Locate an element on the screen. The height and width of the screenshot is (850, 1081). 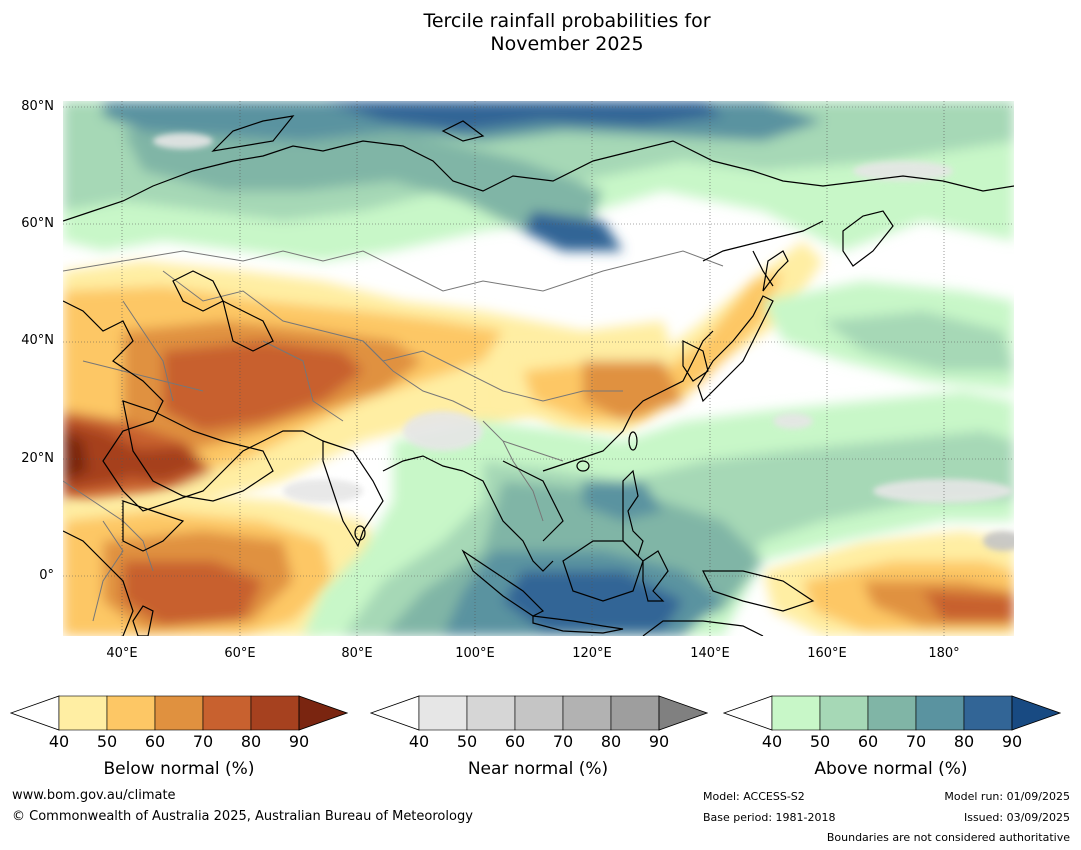
colorbar-near-normal is located at coordinates (539, 713).